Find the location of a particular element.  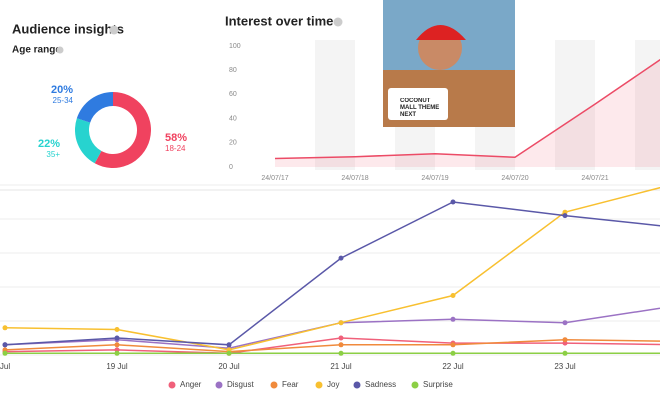

y-tick-label: 0 is located at coordinates (231, 167).